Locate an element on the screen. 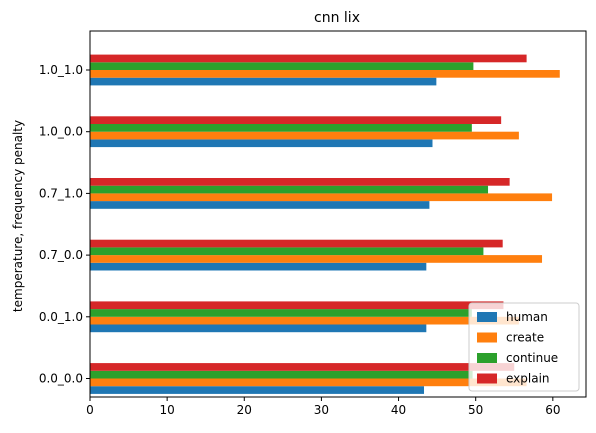 The width and height of the screenshot is (596, 433). bar-explain-0.0_1.0 is located at coordinates (297, 305).